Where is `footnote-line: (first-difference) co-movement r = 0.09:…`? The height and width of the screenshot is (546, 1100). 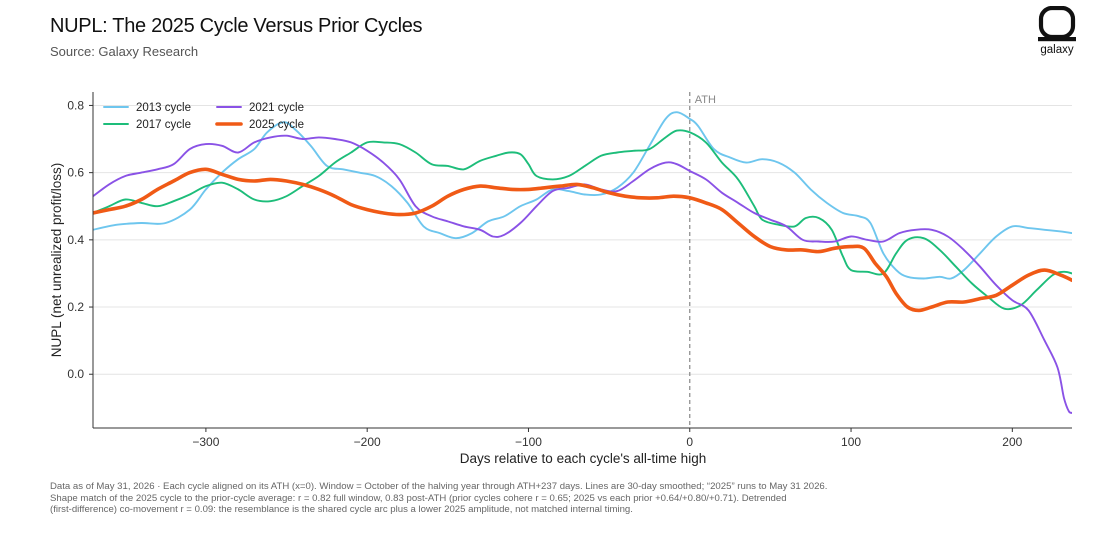 footnote-line: (first-difference) co-movement r = 0.09:… is located at coordinates (341, 509).